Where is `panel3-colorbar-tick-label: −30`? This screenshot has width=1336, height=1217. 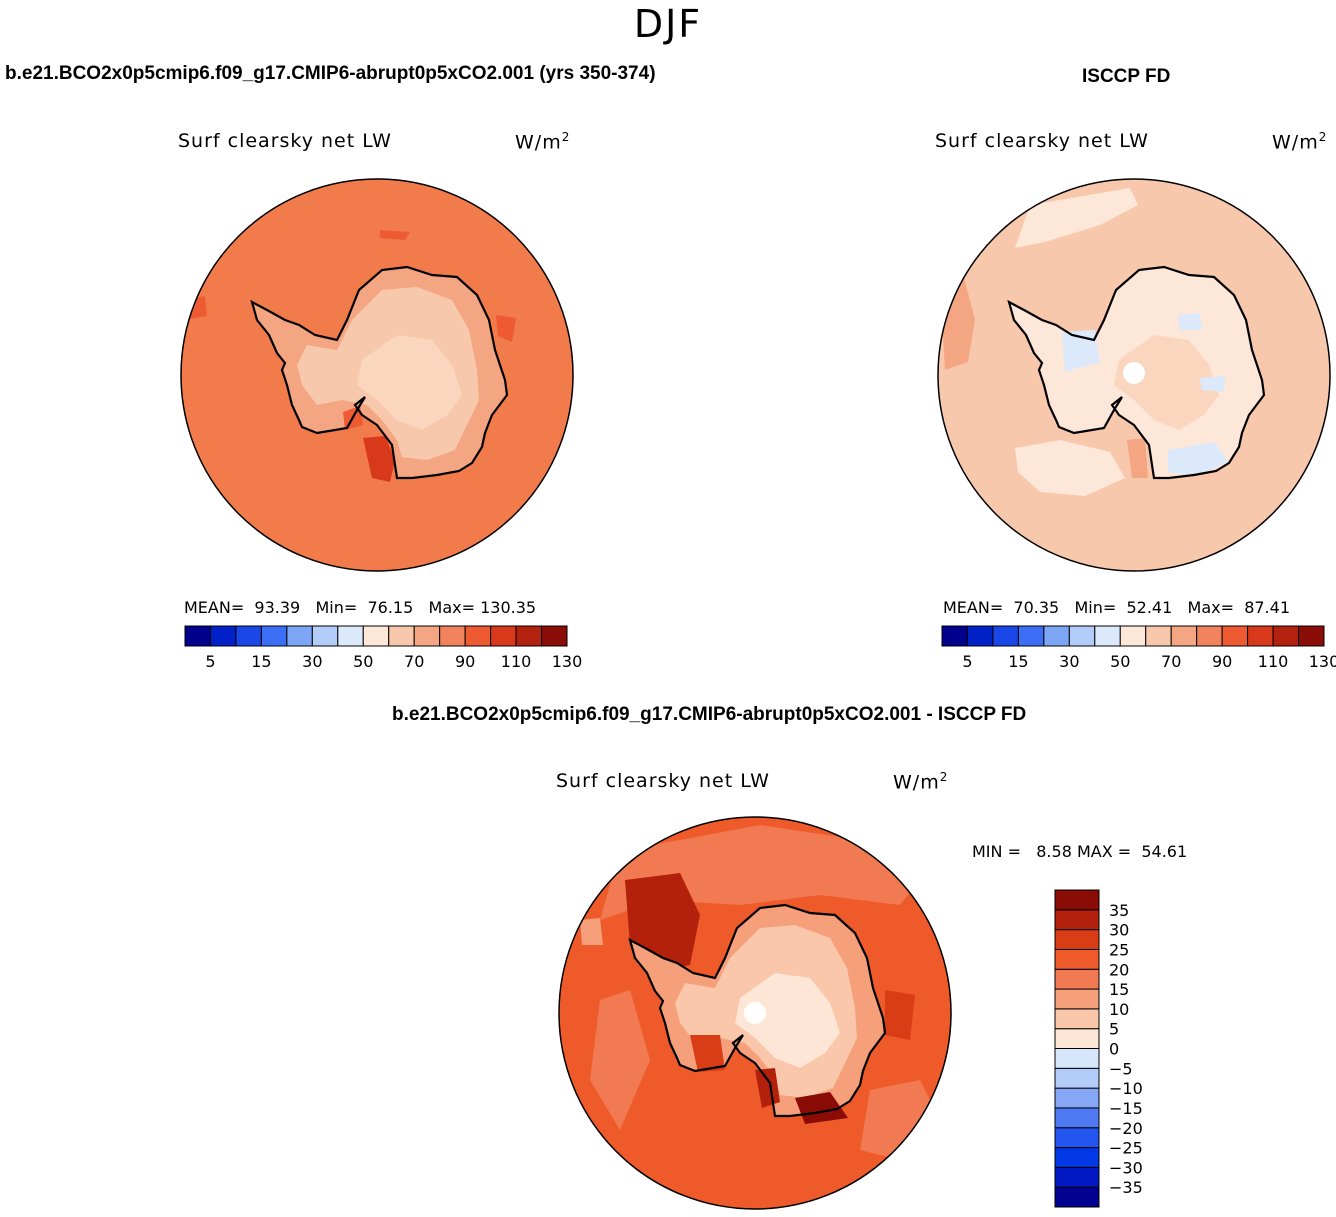
panel3-colorbar-tick-label: −30 is located at coordinates (1126, 1167).